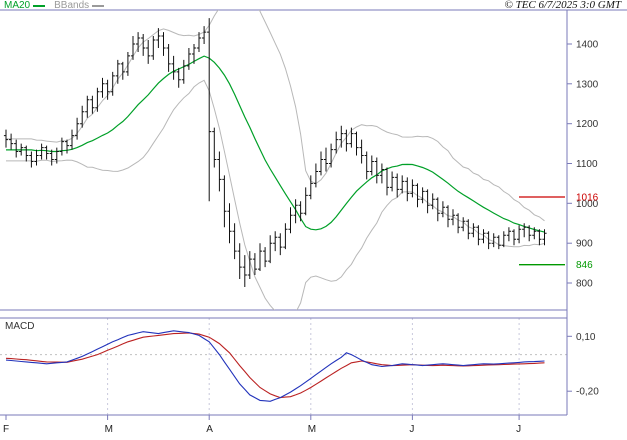 Image resolution: width=627 pixels, height=440 pixels. I want to click on price-tick-label: 900, so click(584, 244).